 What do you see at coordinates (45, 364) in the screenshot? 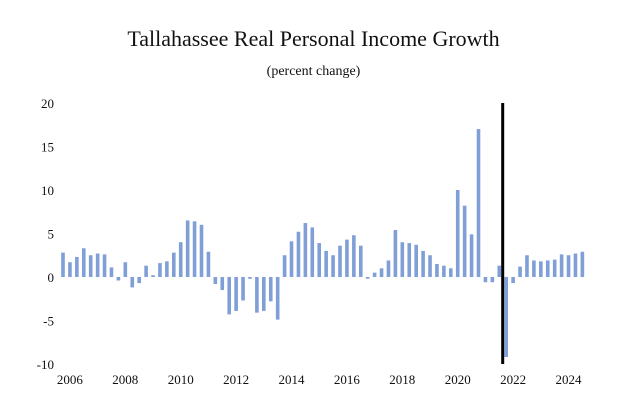
I see `y-tick-label: -10` at bounding box center [45, 364].